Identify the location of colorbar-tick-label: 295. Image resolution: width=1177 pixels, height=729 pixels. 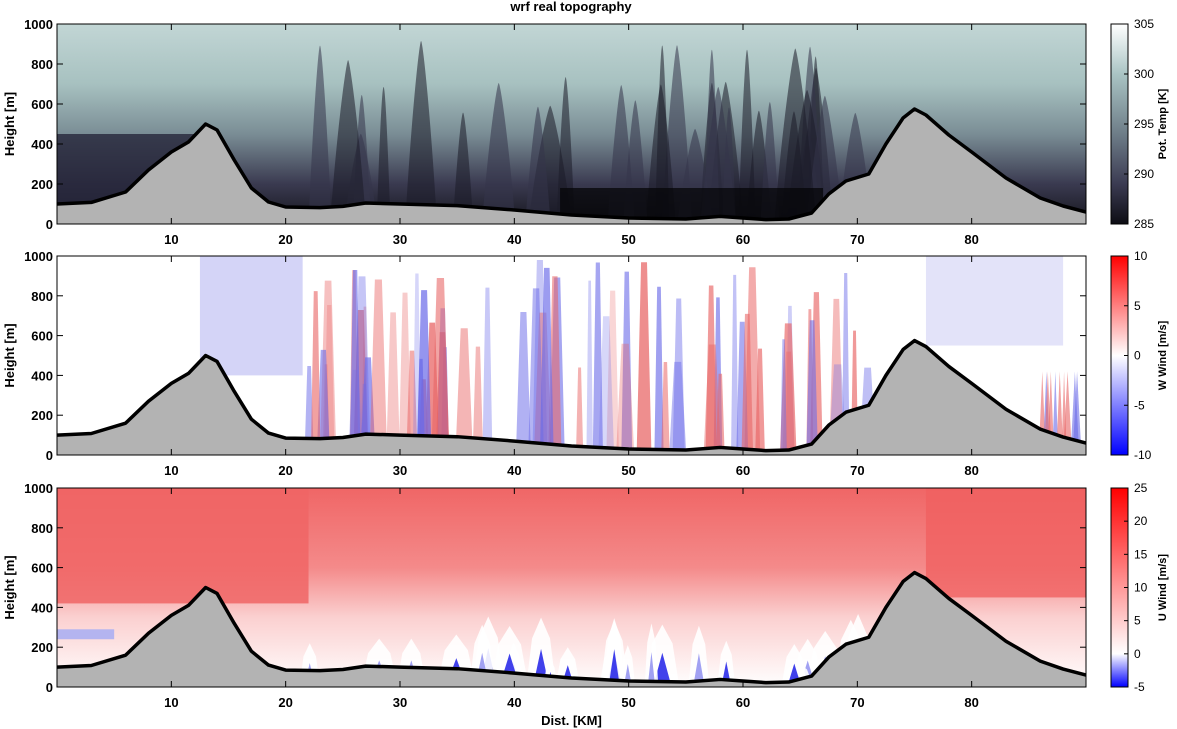
(1144, 124).